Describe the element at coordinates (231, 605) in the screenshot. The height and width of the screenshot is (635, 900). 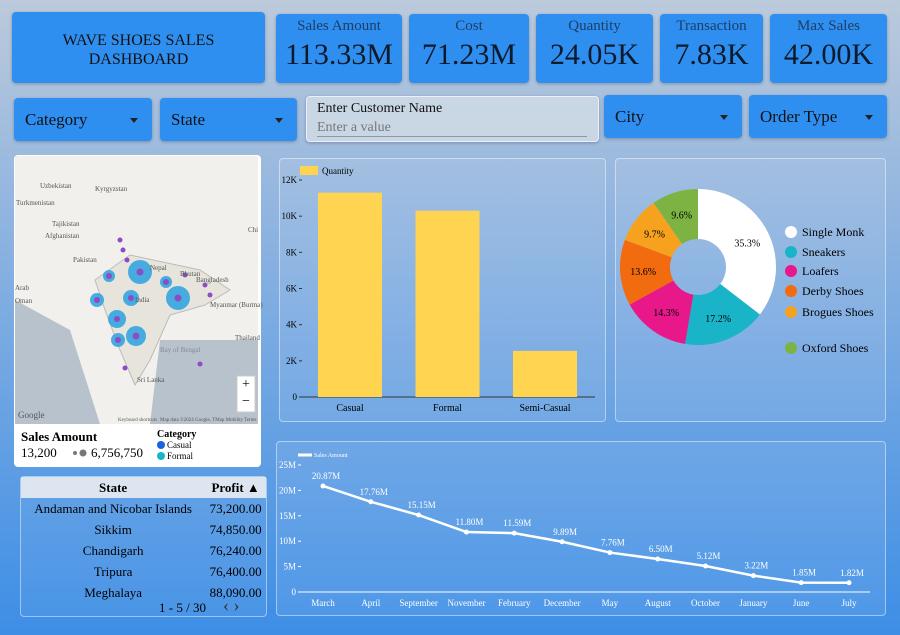
I see `page-buttons: ‹ ›` at that location.